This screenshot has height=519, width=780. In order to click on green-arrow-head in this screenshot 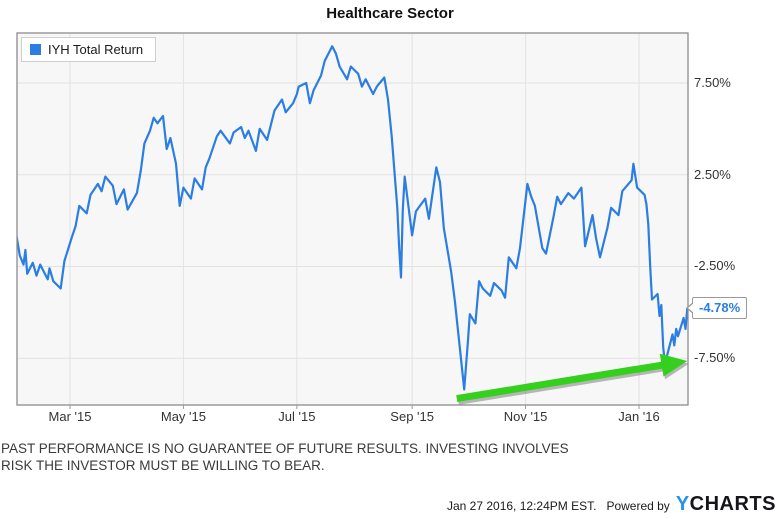, I will do `click(673, 365)`.